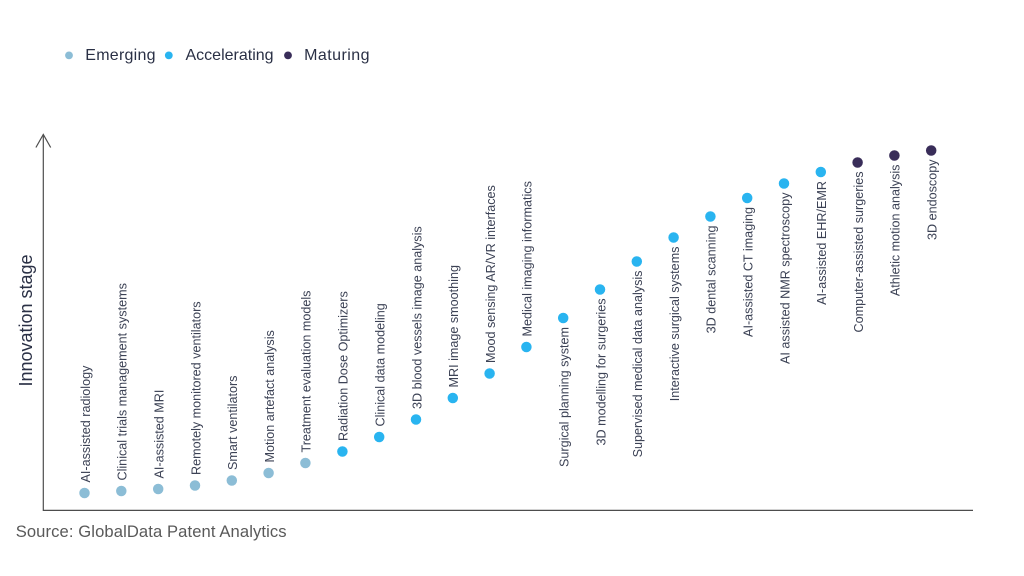  I want to click on svg-text: Innovation stage, so click(26, 320).